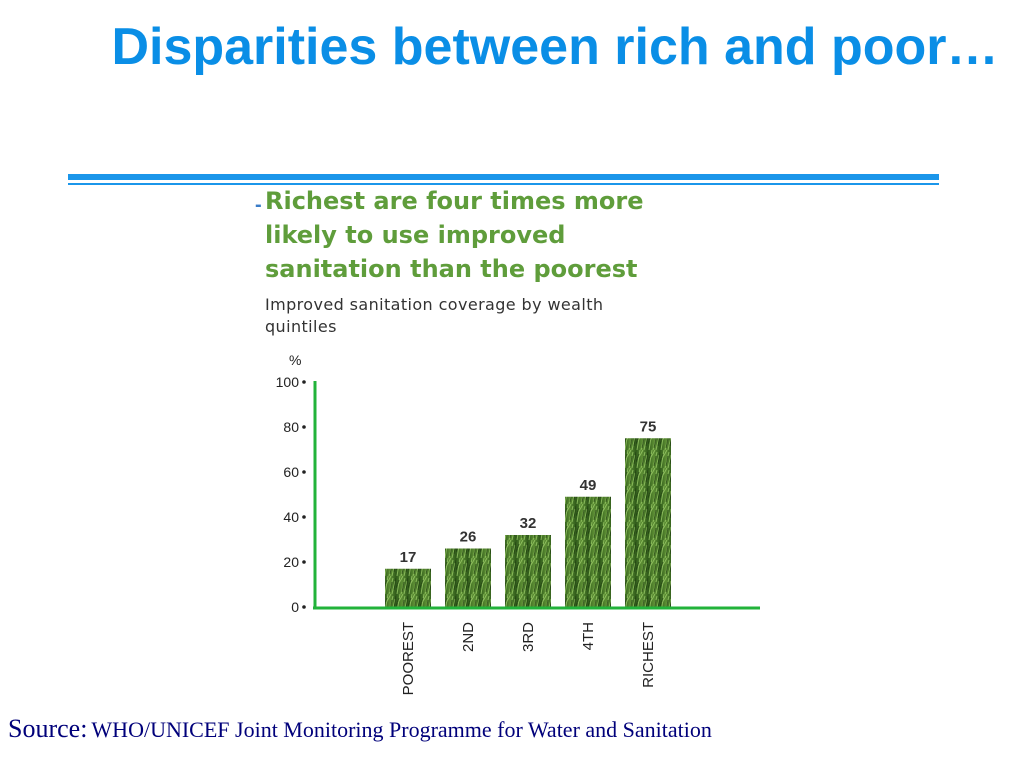 The width and height of the screenshot is (1024, 768). Describe the element at coordinates (408, 658) in the screenshot. I see `category-label-poorest: POOREST` at that location.